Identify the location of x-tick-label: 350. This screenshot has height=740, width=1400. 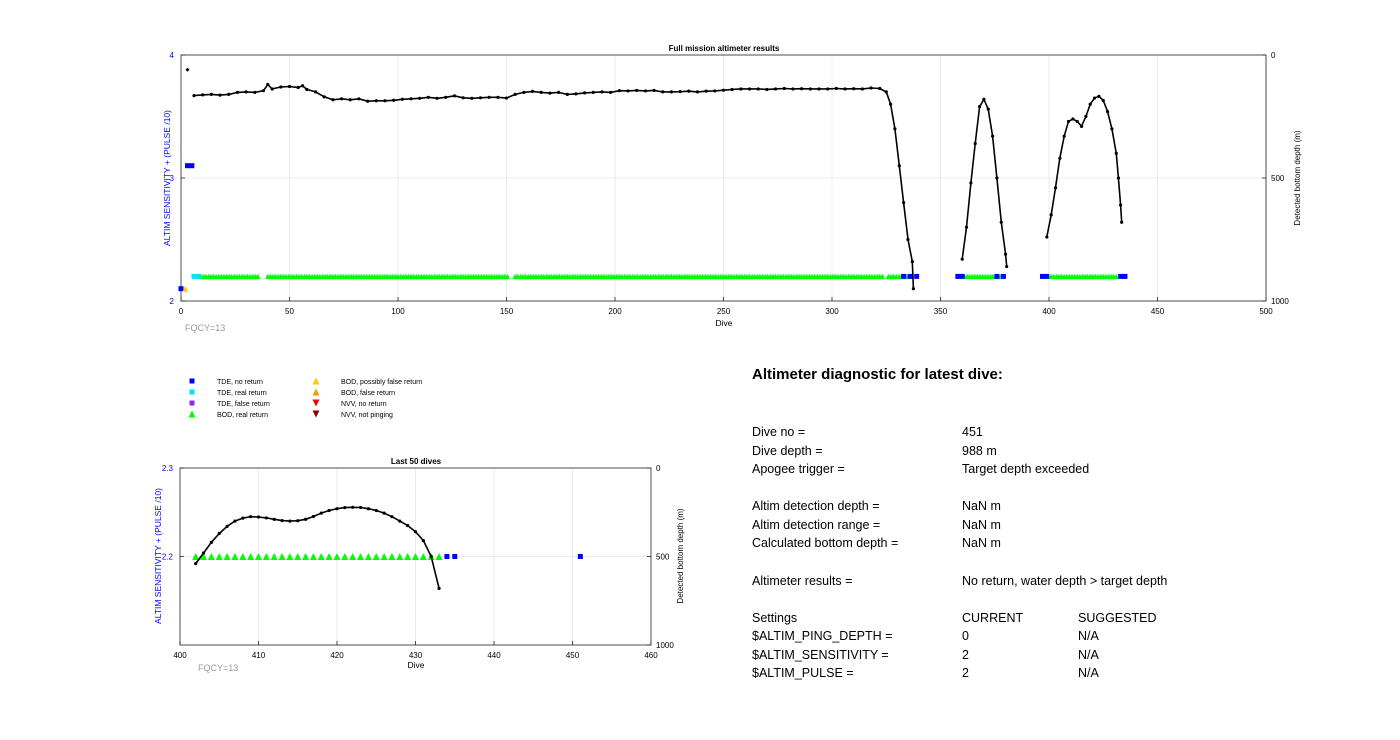
(941, 311).